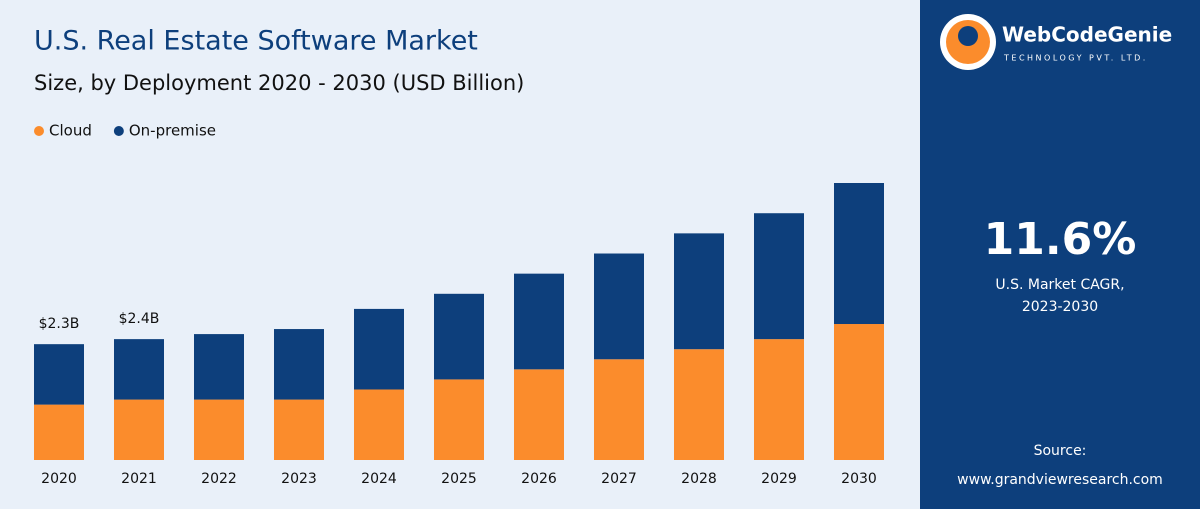 Image resolution: width=1200 pixels, height=513 pixels. What do you see at coordinates (379, 479) in the screenshot?
I see `x-tick-label: 2024` at bounding box center [379, 479].